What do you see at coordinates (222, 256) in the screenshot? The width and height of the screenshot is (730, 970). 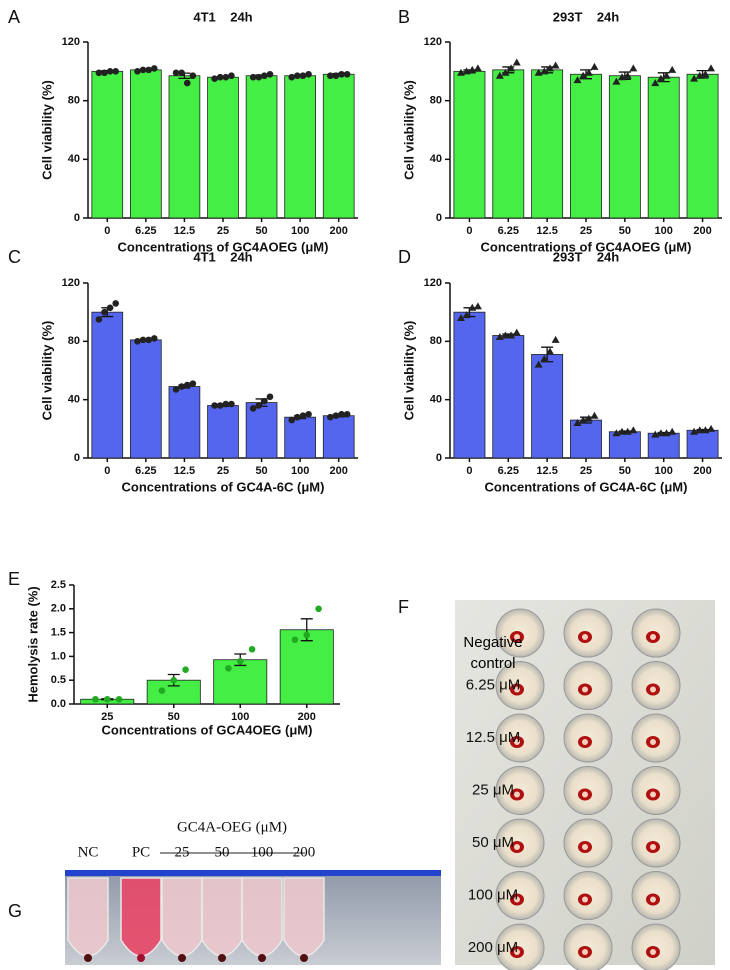 I see `chart-title: 4T1 24h` at bounding box center [222, 256].